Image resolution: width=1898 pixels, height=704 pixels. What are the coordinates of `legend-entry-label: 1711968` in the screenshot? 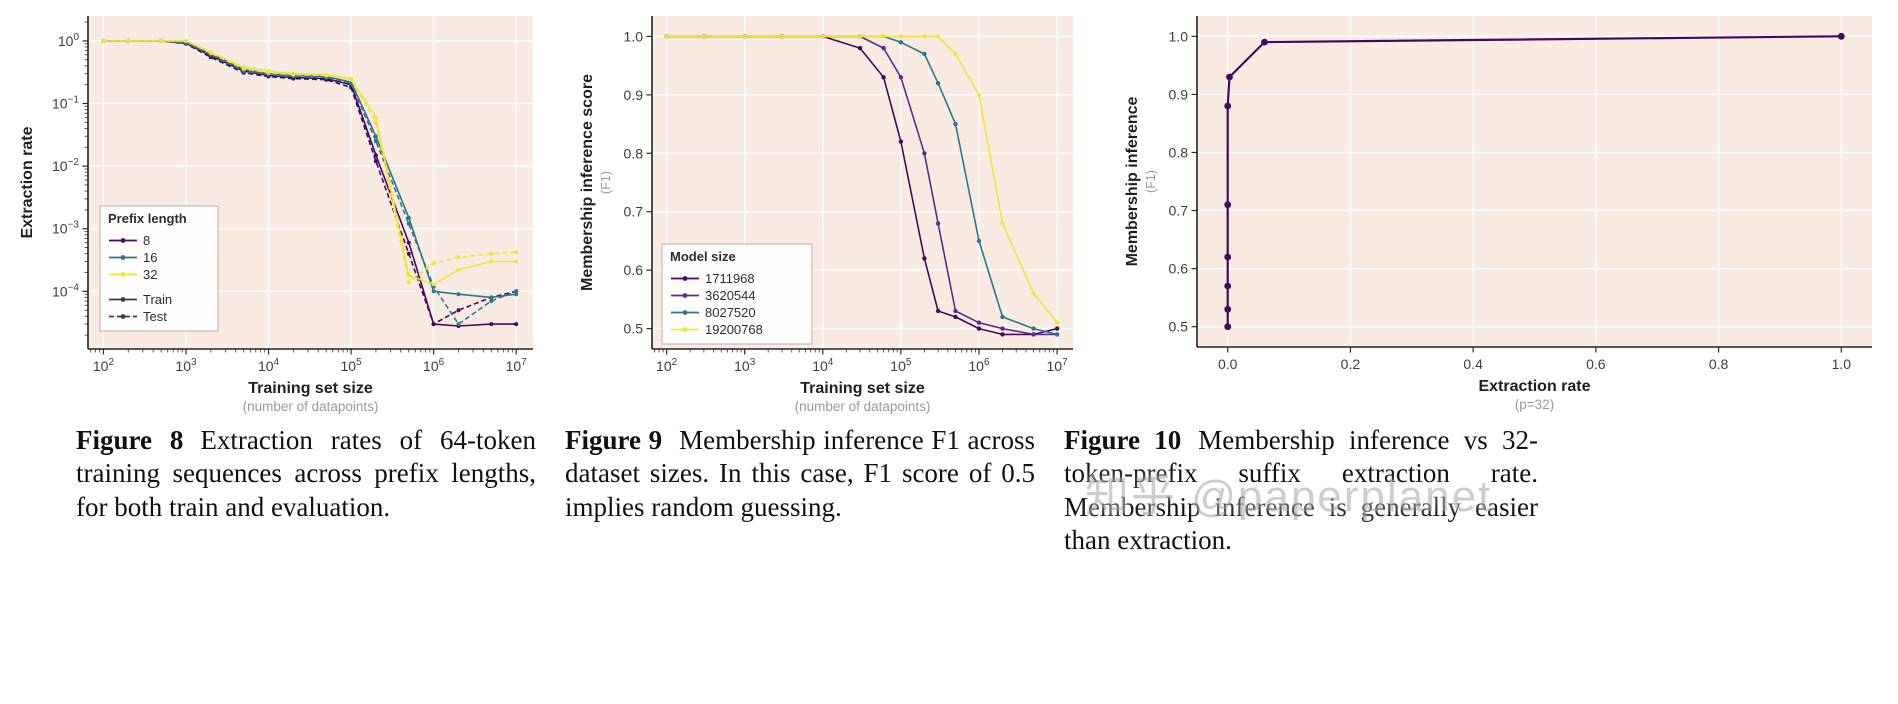 It's located at (730, 278).